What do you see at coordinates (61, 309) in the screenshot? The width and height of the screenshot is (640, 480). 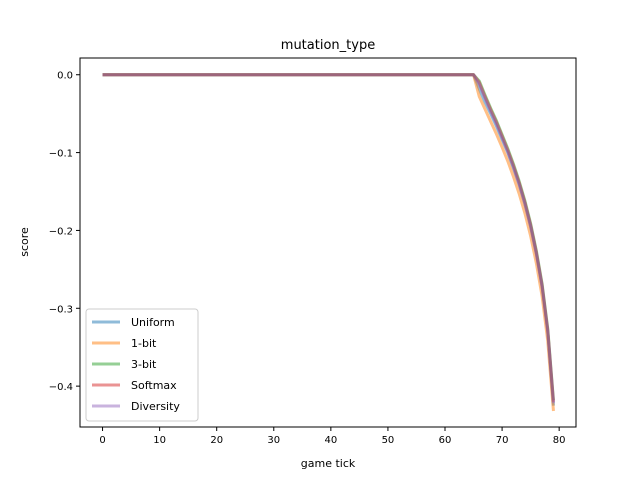 I see `y-tick-label-3: −0.3` at bounding box center [61, 309].